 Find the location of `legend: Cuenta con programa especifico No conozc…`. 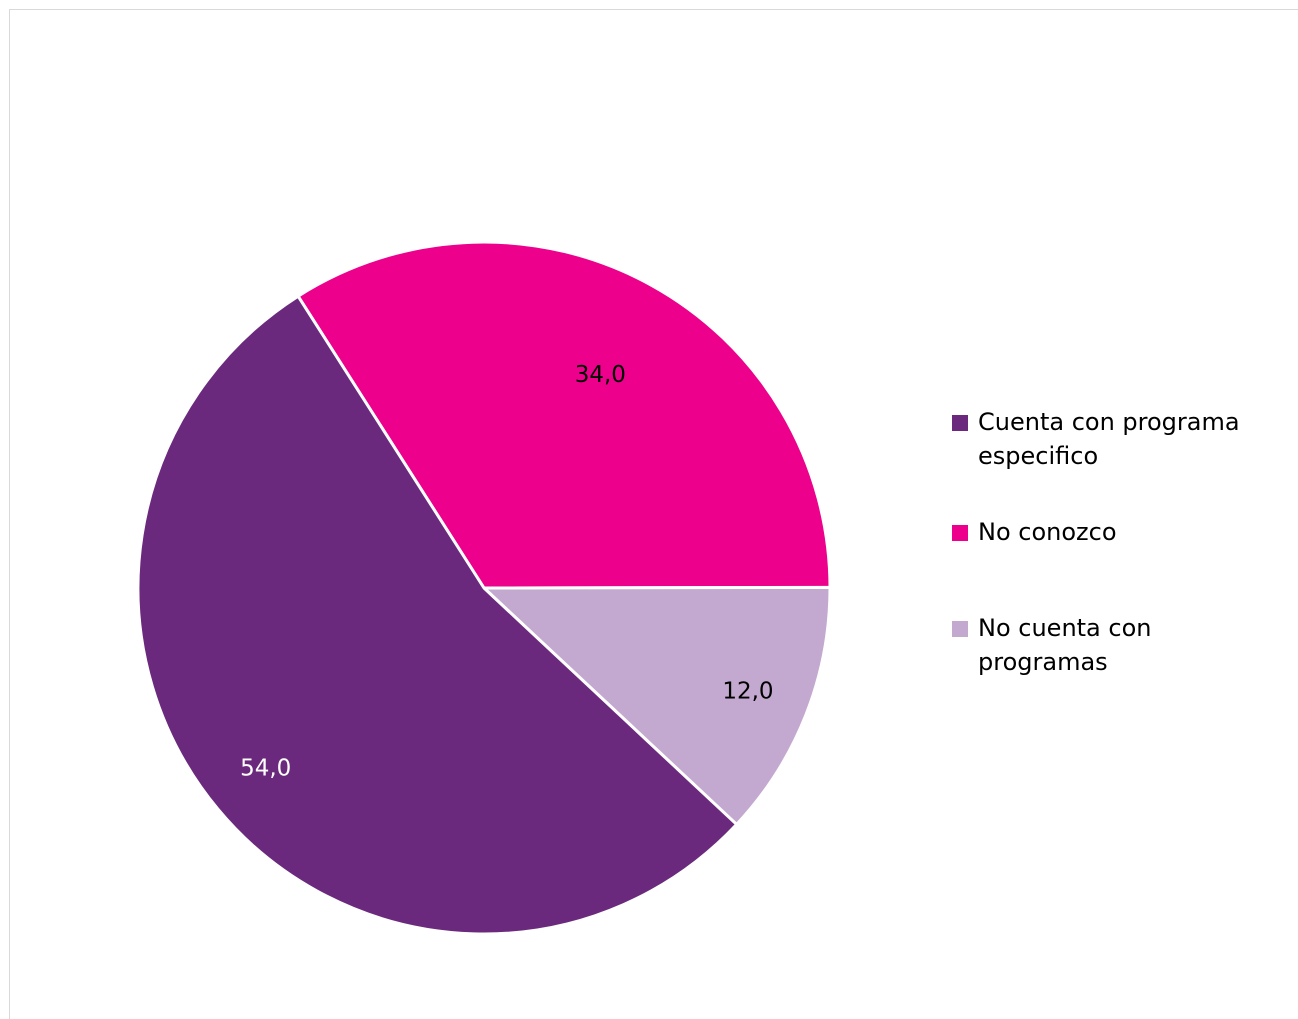

legend: Cuenta con programa especifico No conozc… is located at coordinates (1117, 542).